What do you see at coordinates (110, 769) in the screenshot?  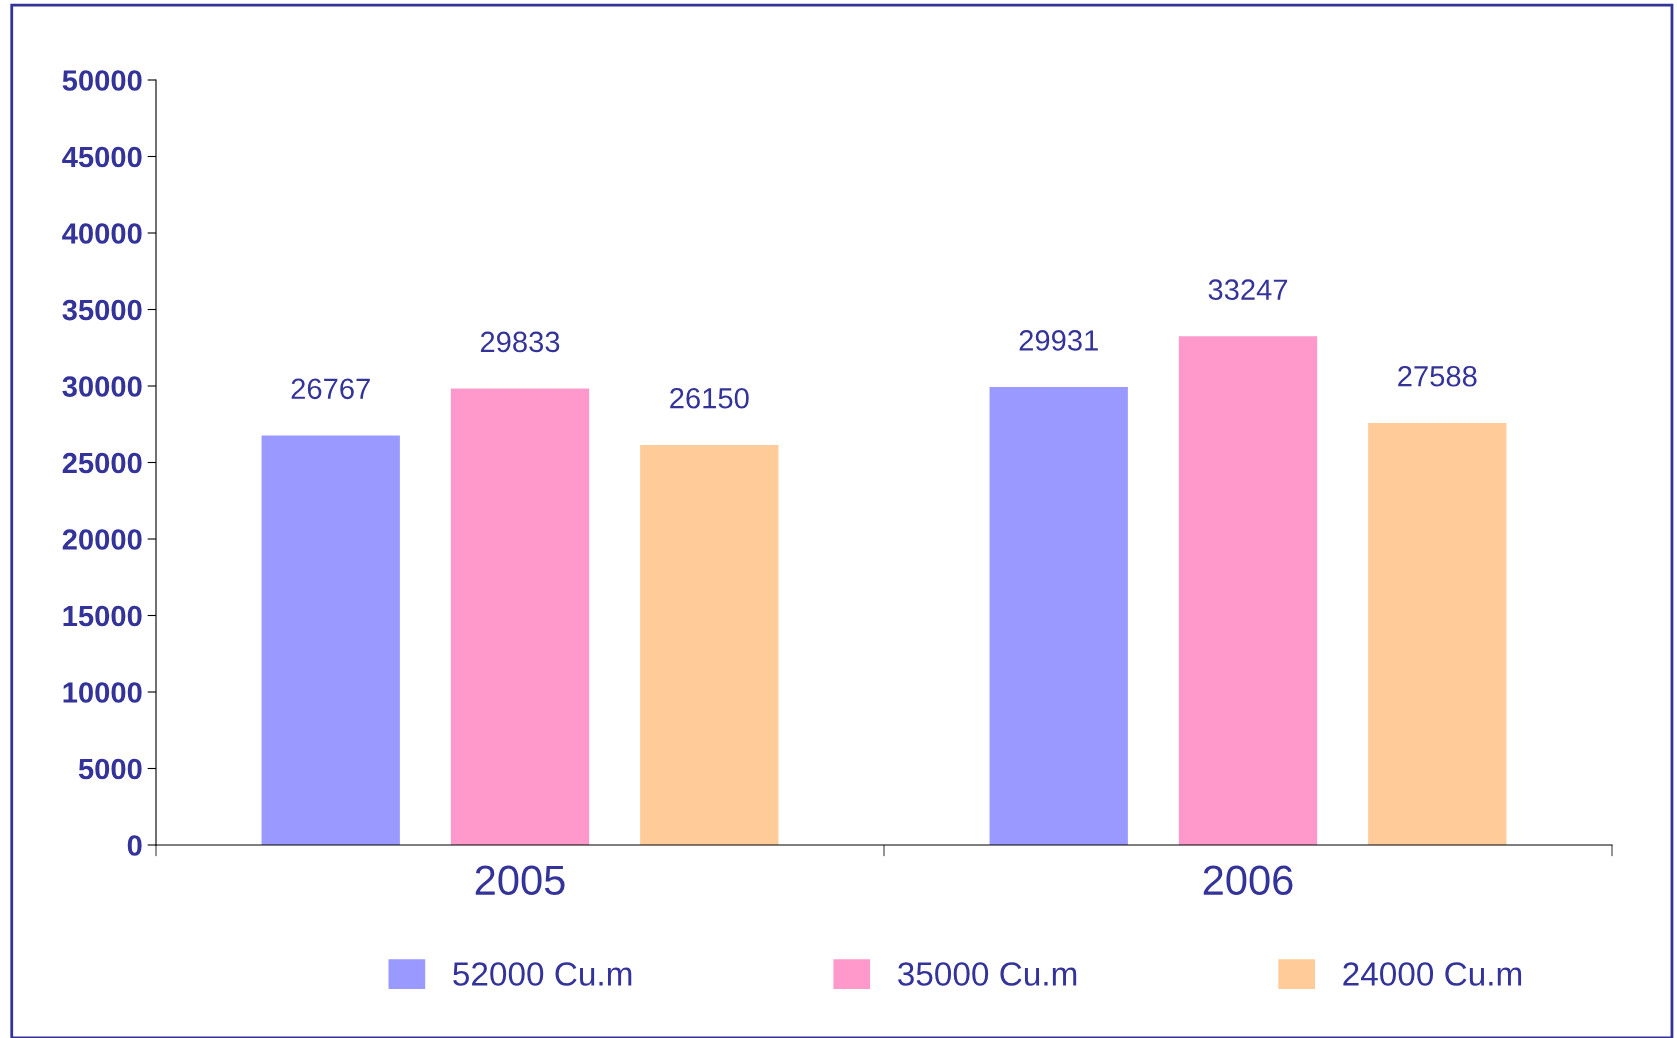 I see `y-tick-label: 5000` at bounding box center [110, 769].